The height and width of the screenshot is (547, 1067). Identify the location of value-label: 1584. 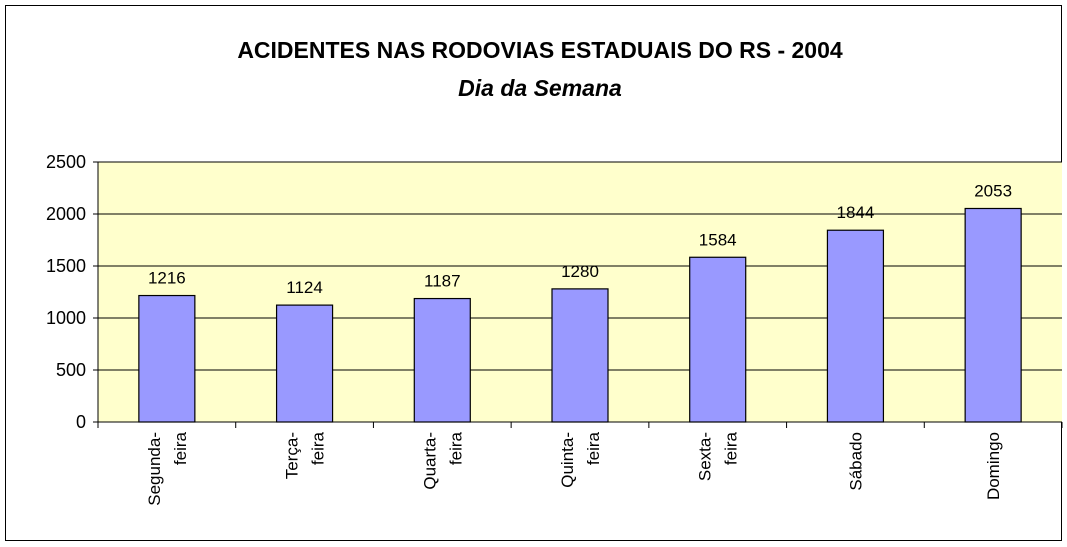
(718, 239).